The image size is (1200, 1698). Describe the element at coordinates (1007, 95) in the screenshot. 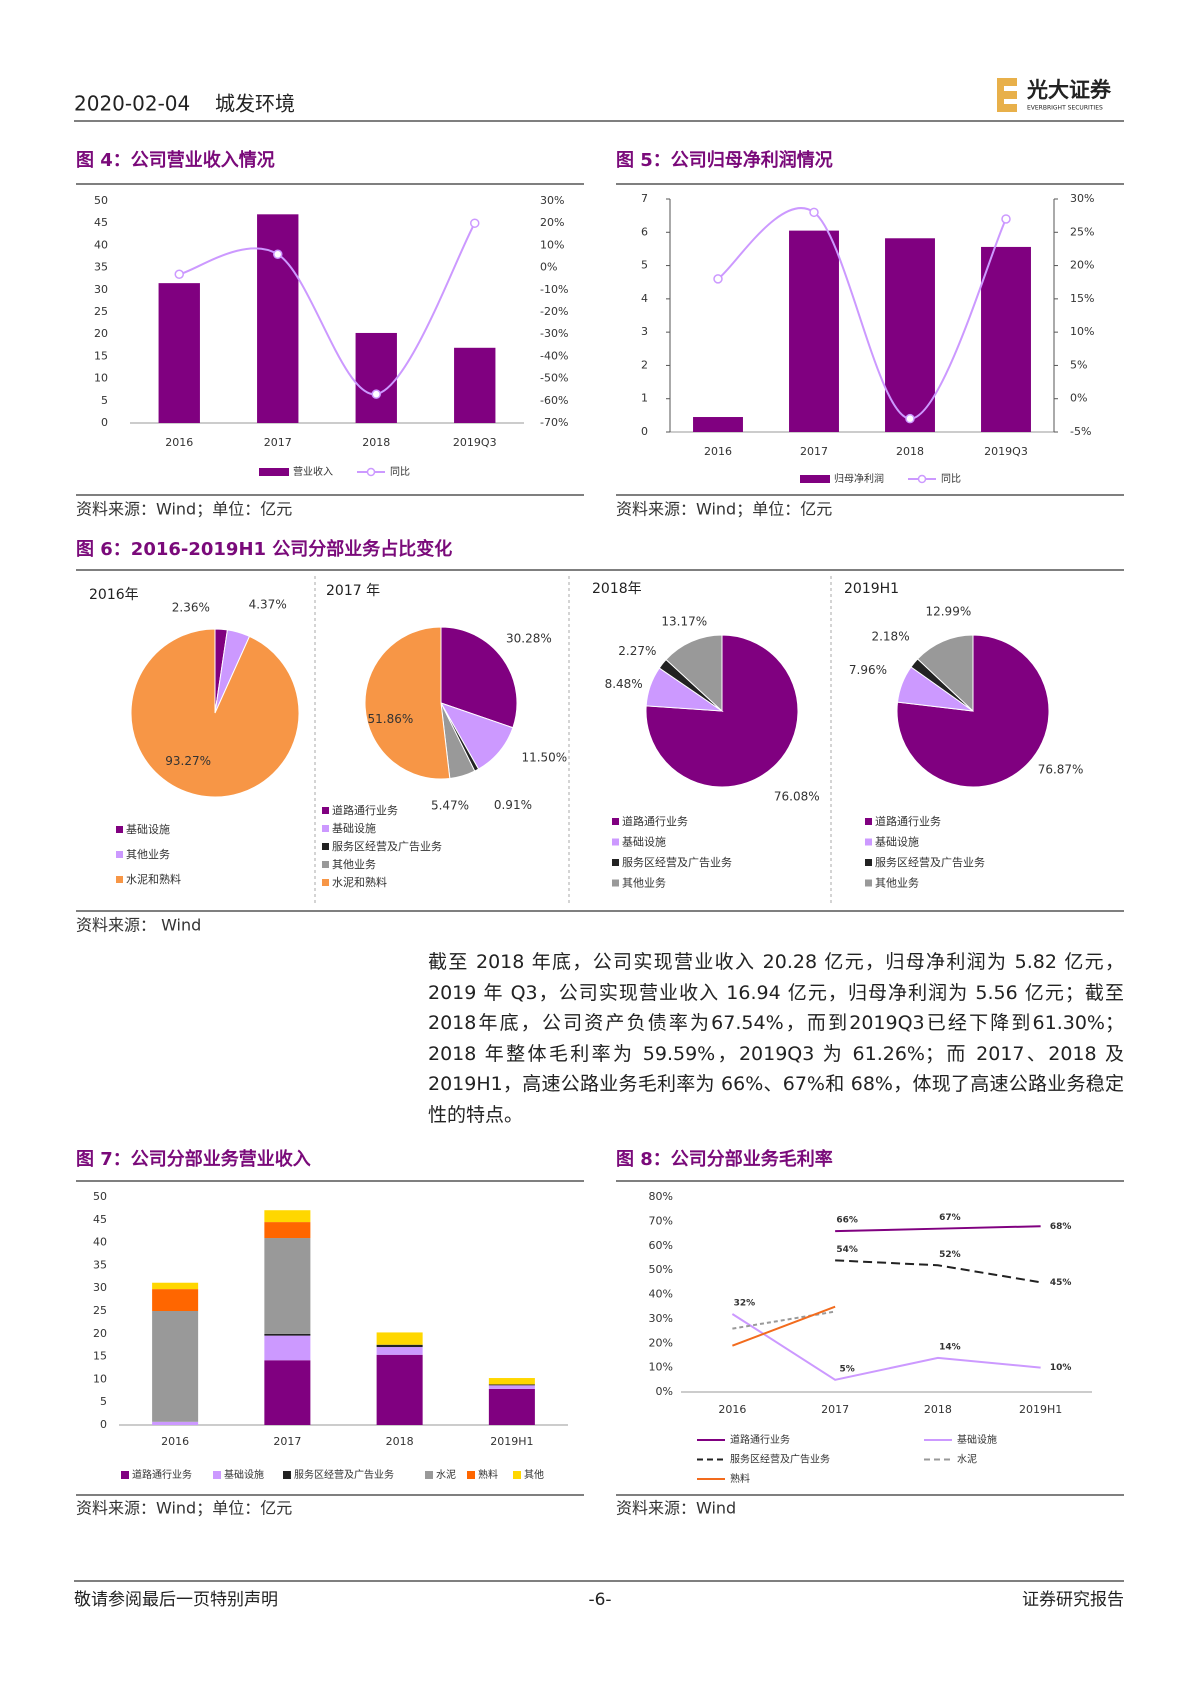

I see `logo-icon` at that location.